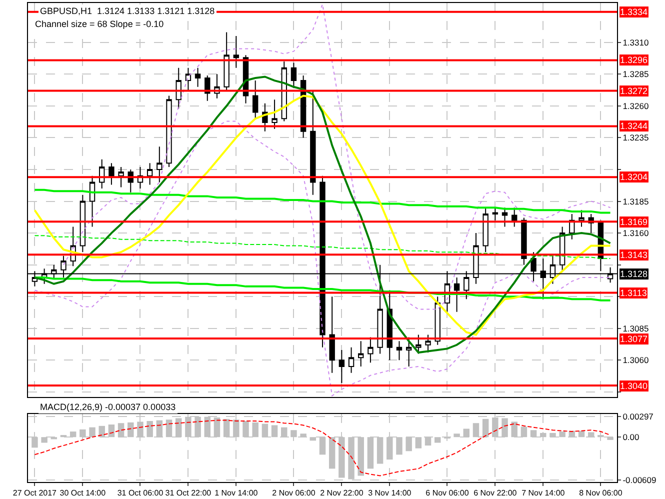 This screenshot has width=665, height=499. What do you see at coordinates (634, 222) in the screenshot?
I see `ref-line-label: 1.3169` at bounding box center [634, 222].